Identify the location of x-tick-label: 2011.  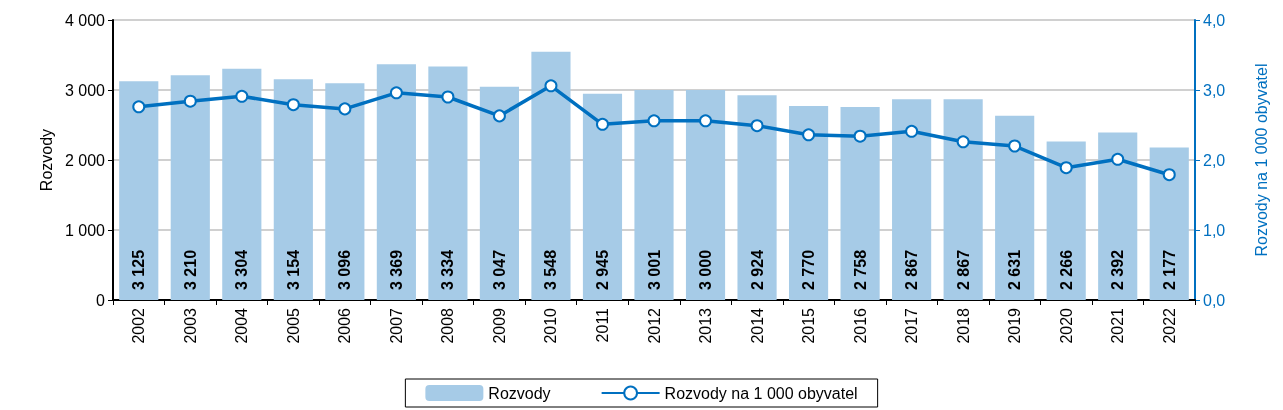
(602, 325).